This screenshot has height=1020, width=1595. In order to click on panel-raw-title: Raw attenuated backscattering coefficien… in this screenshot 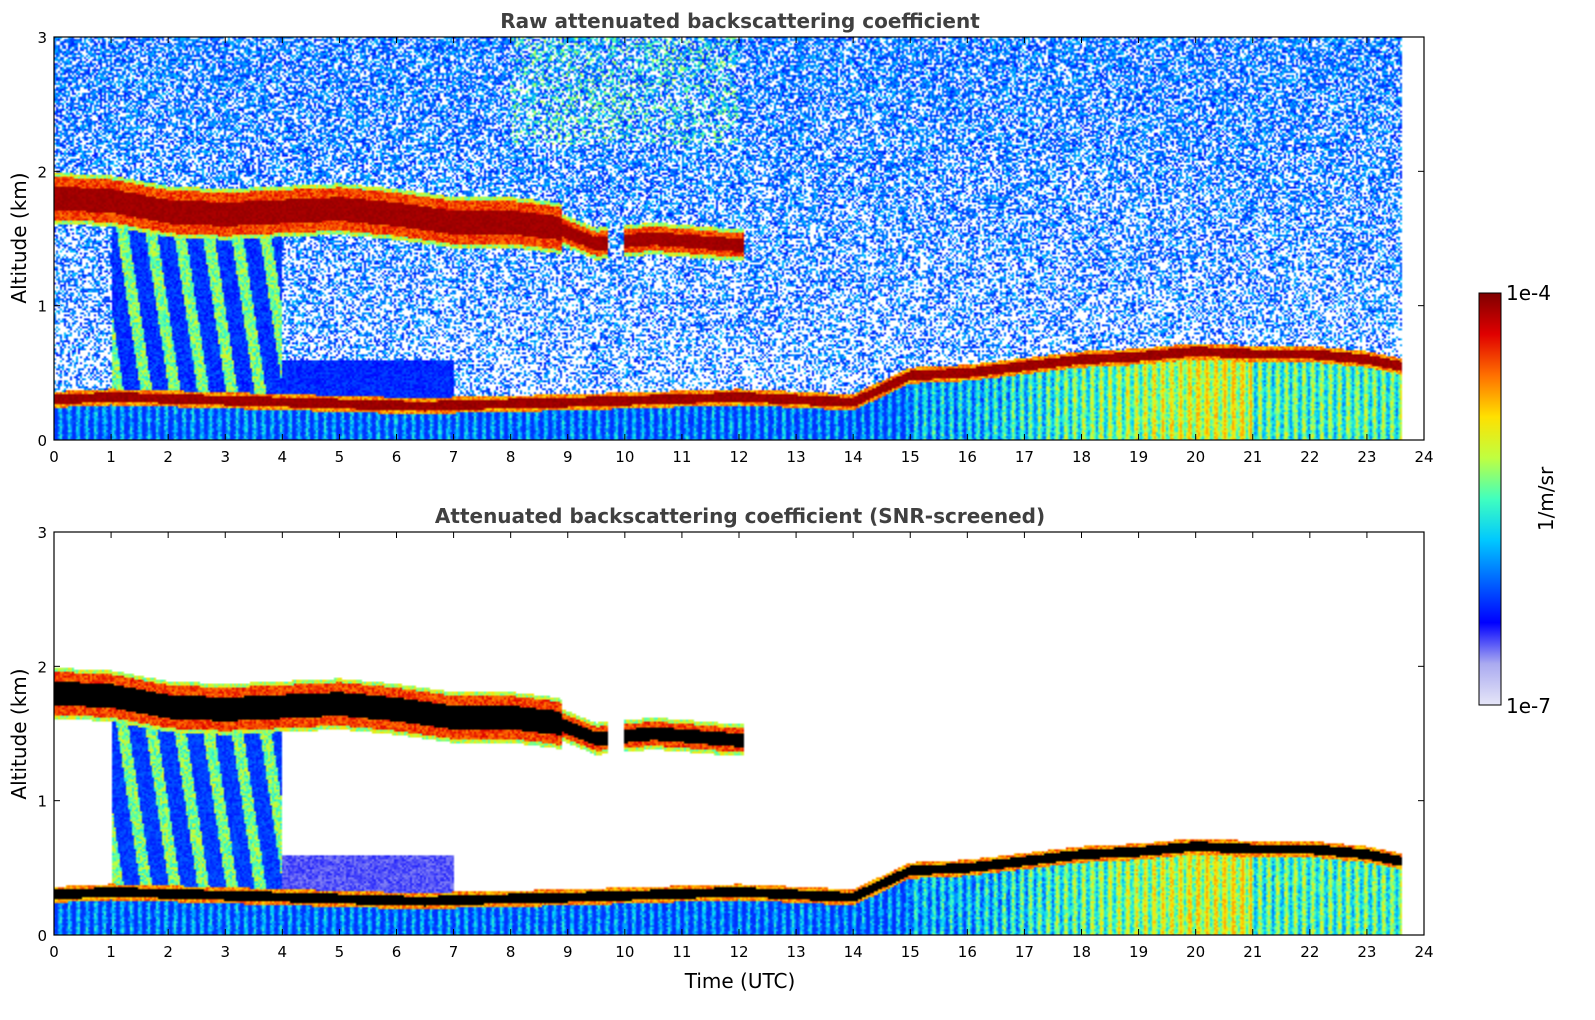, I will do `click(740, 21)`.